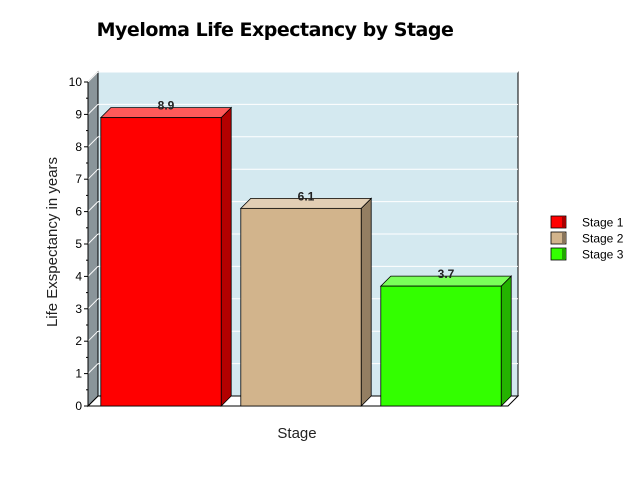 The height and width of the screenshot is (480, 640). Describe the element at coordinates (78, 212) in the screenshot. I see `y-tick-label: 6` at that location.